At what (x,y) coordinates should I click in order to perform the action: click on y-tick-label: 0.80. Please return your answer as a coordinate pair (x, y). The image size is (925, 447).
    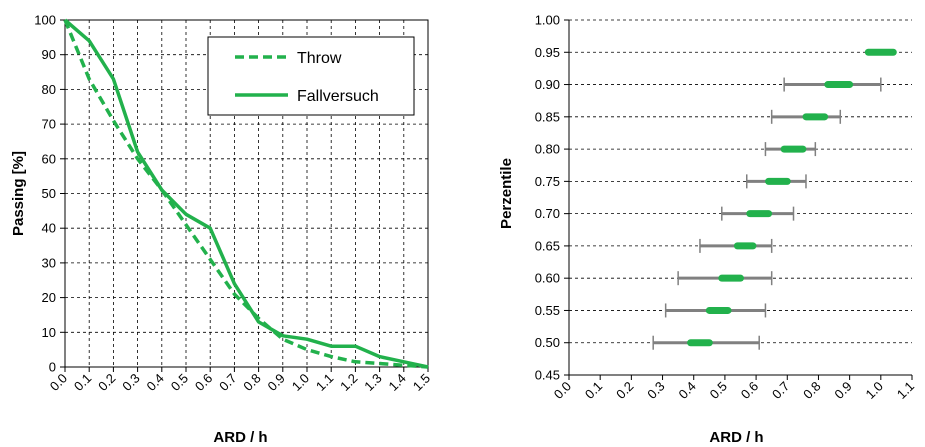
    Looking at the image, I should click on (547, 149).